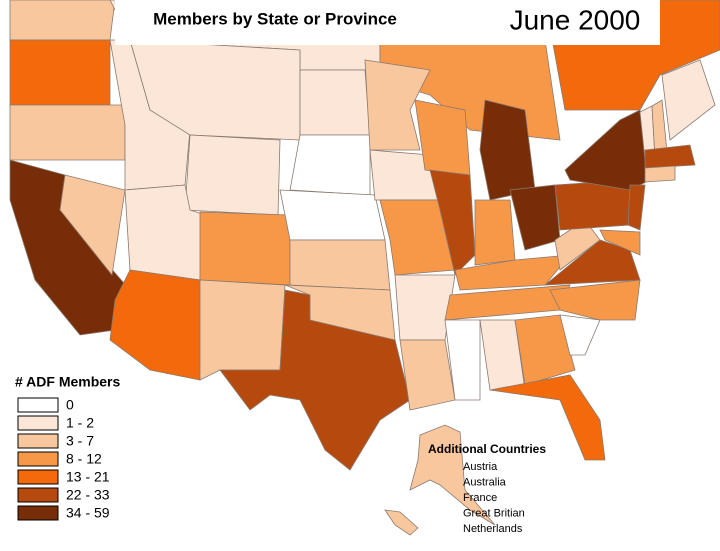 This screenshot has width=720, height=551. What do you see at coordinates (88, 477) in the screenshot?
I see `legend-label: 13 - 21` at bounding box center [88, 477].